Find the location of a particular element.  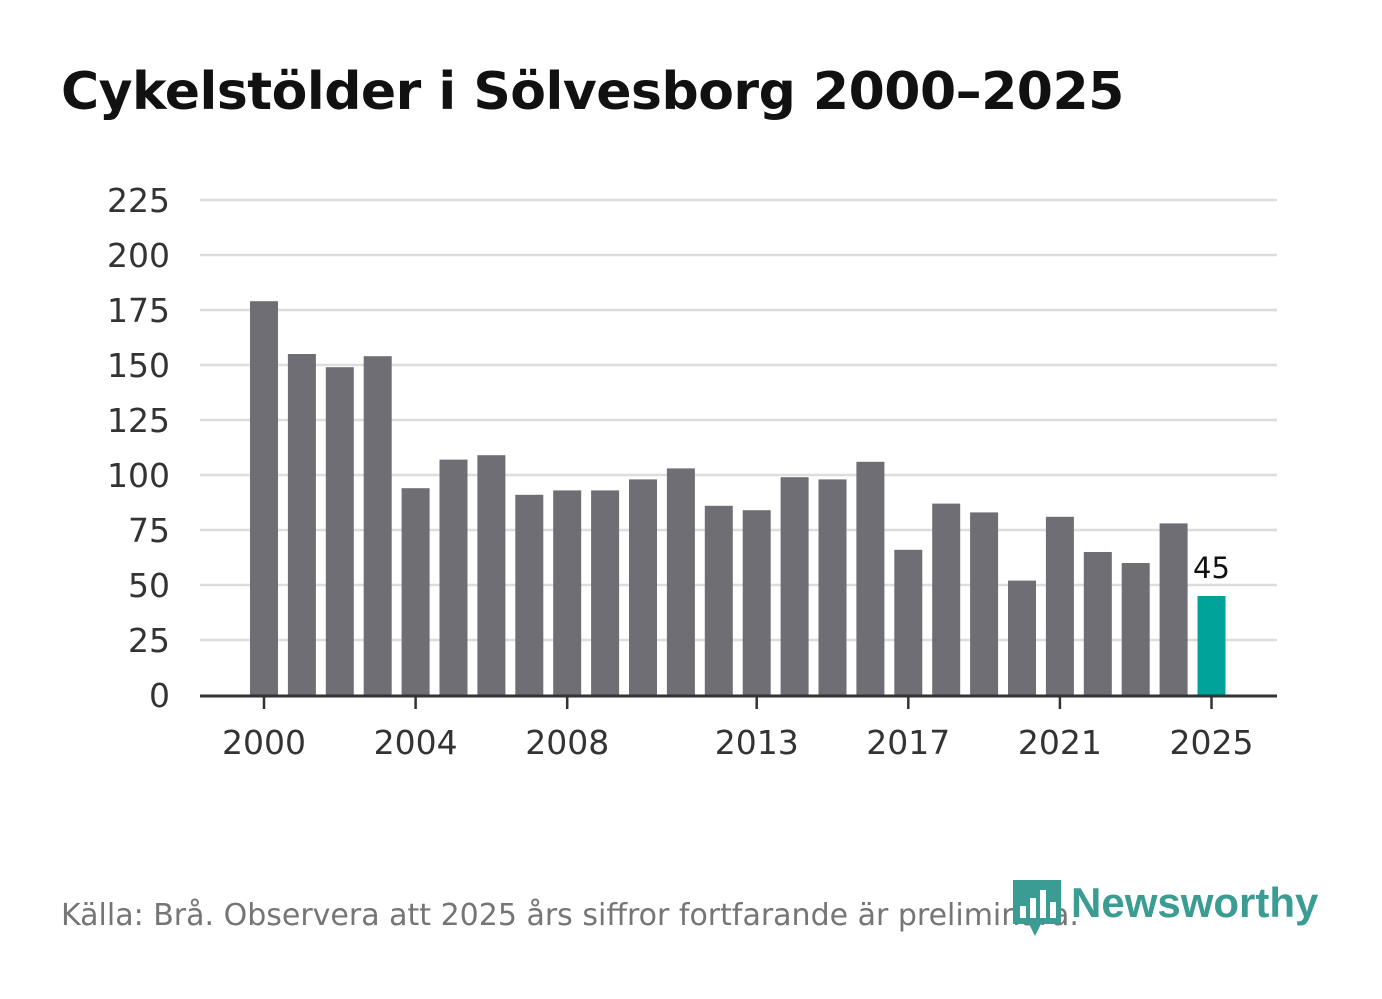

x-tick-label: 2013 is located at coordinates (757, 742).